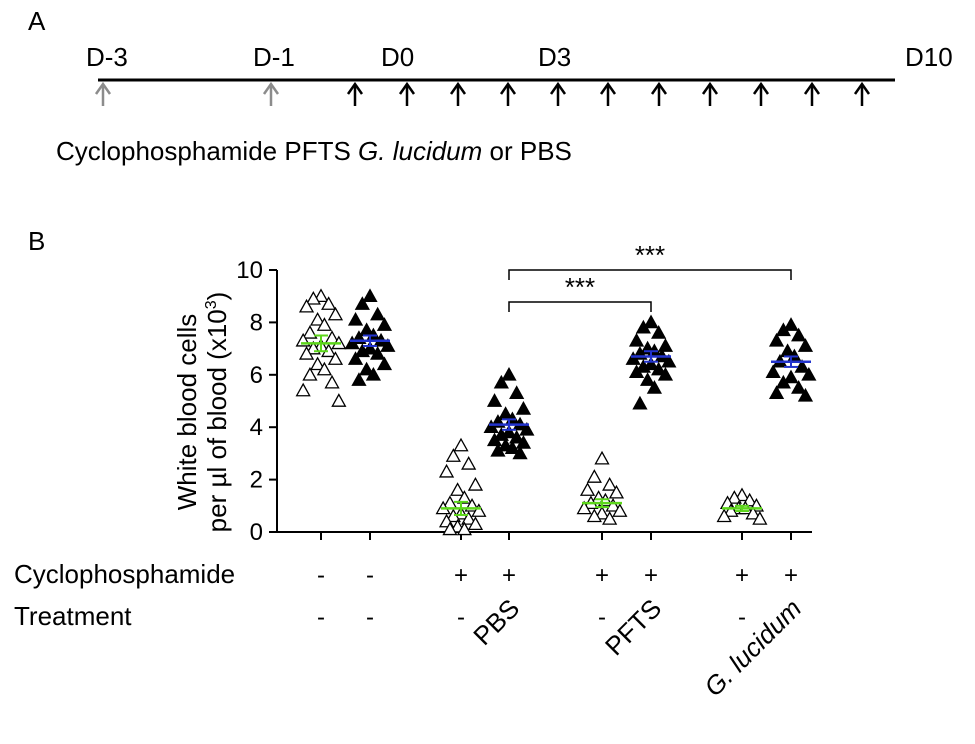  I want to click on treatment-label: G. lucidum, so click(752, 647).